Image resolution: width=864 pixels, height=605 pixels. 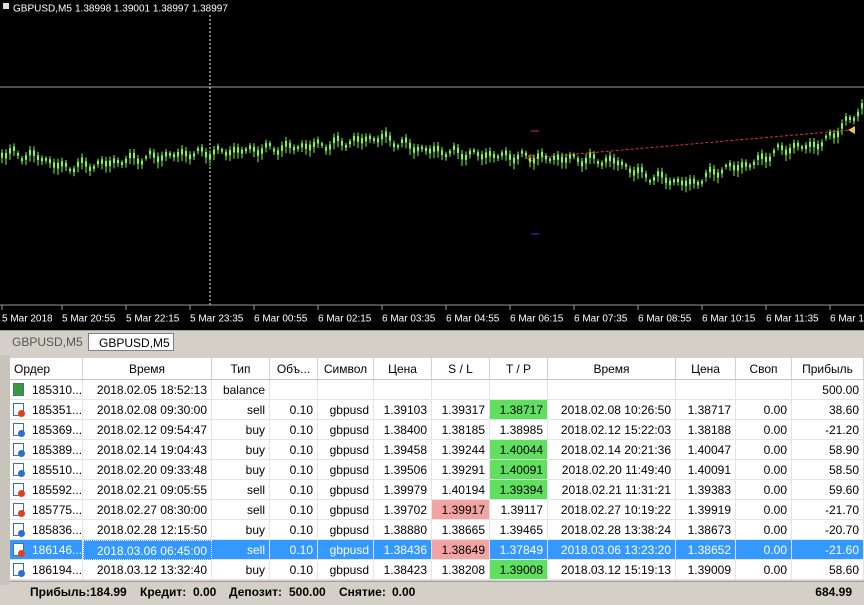 What do you see at coordinates (665, 319) in the screenshot?
I see `time-label: 6 Mar 08:55` at bounding box center [665, 319].